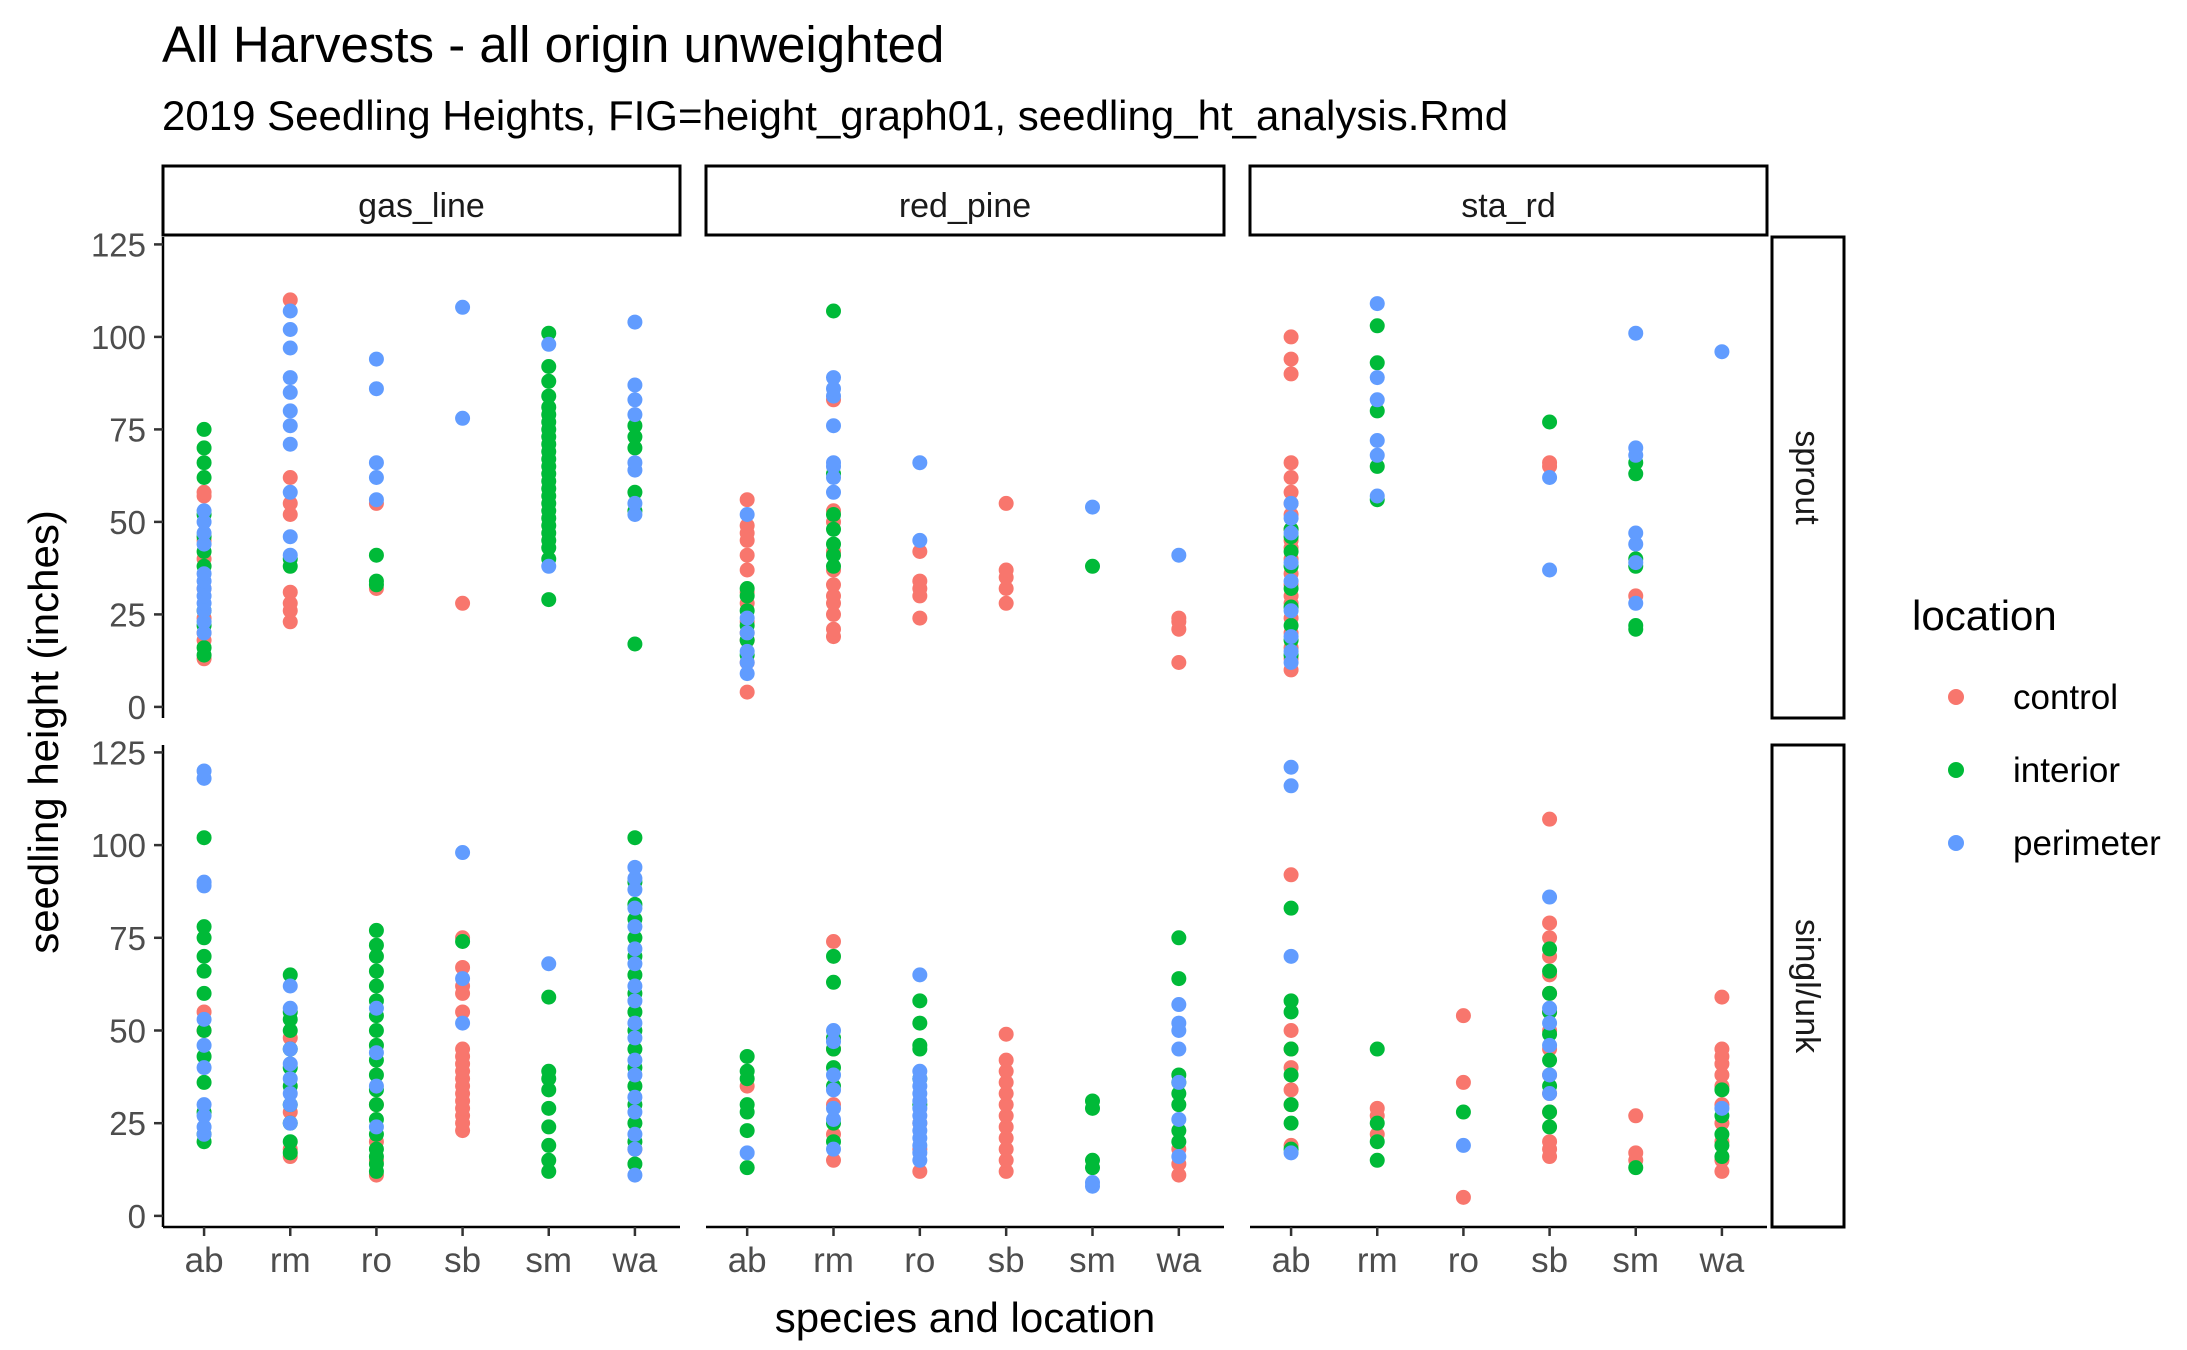  Describe the element at coordinates (2065, 697) in the screenshot. I see `legend-label-control: control` at that location.